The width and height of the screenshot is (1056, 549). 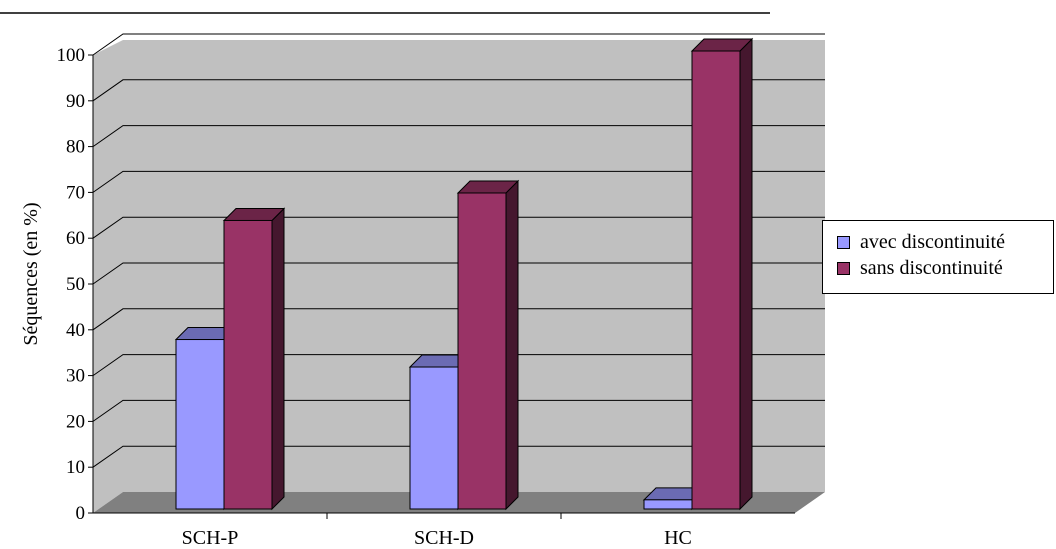 What do you see at coordinates (75, 376) in the screenshot?
I see `y-tick-label: 30` at bounding box center [75, 376].